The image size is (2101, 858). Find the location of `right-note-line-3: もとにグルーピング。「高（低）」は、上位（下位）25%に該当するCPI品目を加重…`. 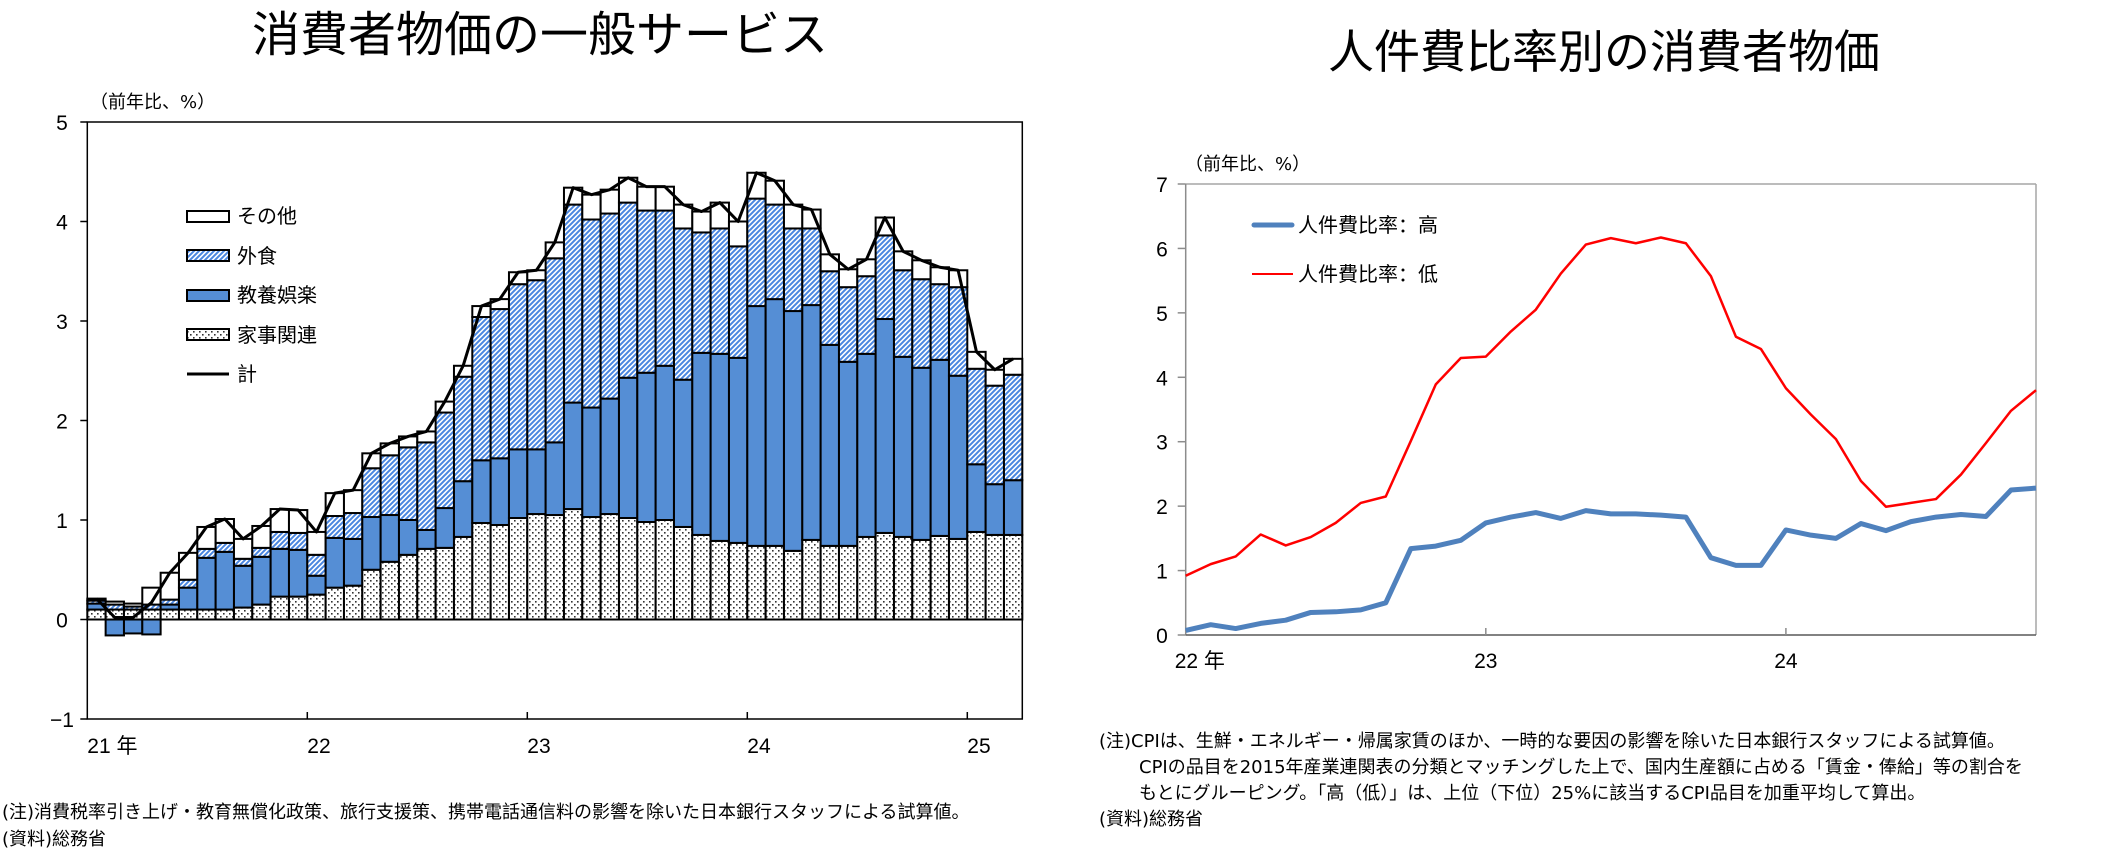

right-note-line-3: もとにグルーピング。「高（低）」は、上位（下位）25%に該当するCPI品目を加重… is located at coordinates (1532, 793).